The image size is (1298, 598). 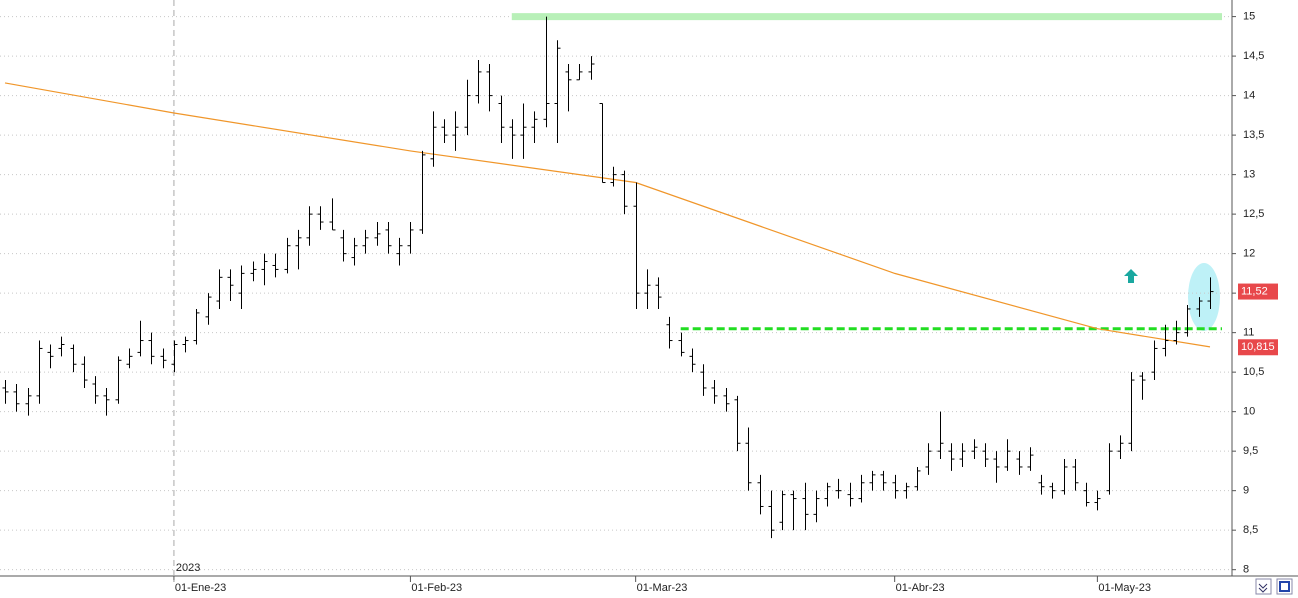 I want to click on highlight-ellipse, so click(x=1204, y=297).